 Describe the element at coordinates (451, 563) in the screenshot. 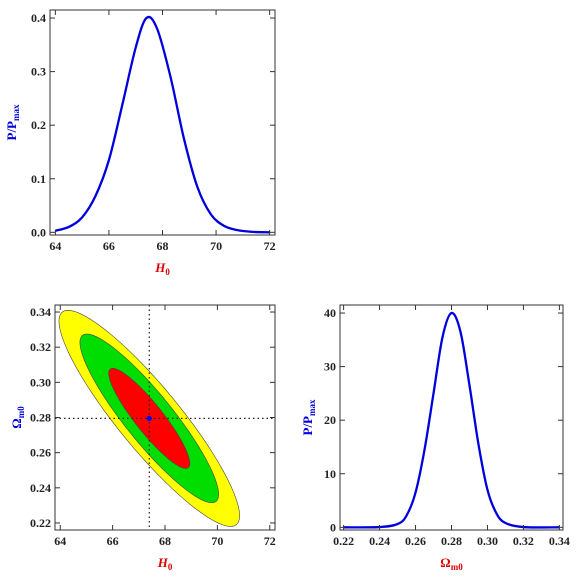

I see `x-axis-label: Ωm0` at that location.